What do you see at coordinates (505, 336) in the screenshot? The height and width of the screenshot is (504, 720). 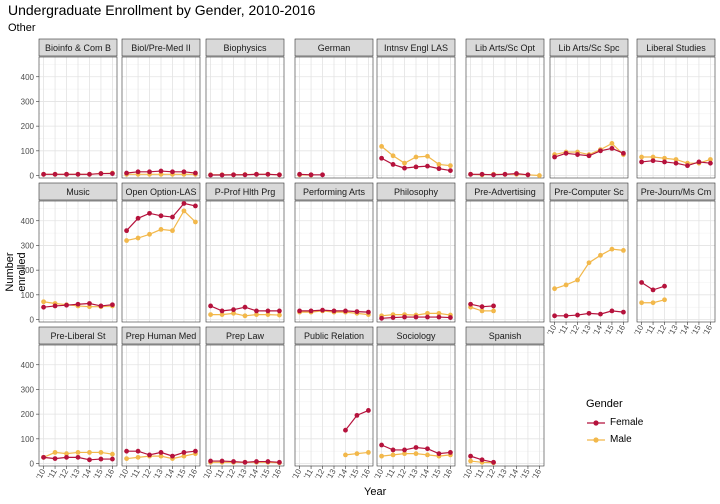 I see `strip-label-spanish: Spanish` at bounding box center [505, 336].